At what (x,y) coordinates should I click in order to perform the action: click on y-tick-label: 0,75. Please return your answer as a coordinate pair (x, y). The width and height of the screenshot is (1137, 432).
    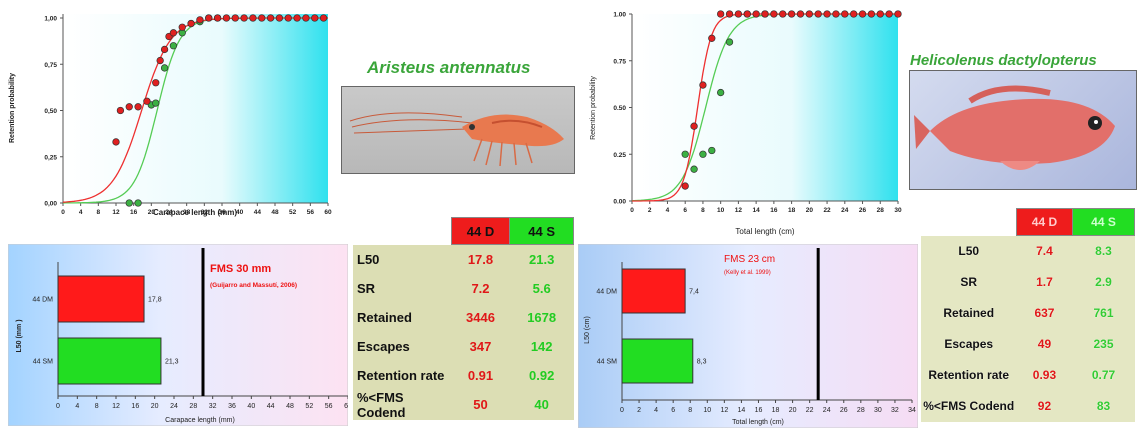
    Looking at the image, I should click on (50, 65).